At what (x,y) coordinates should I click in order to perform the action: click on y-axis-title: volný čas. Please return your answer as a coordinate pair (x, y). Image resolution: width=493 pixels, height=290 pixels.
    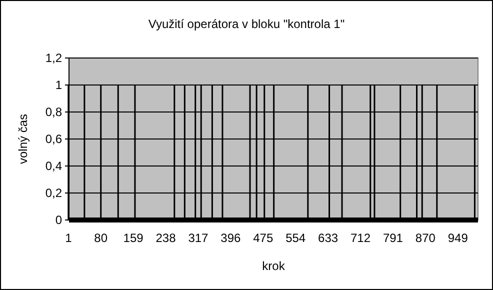
    Looking at the image, I should click on (23, 139).